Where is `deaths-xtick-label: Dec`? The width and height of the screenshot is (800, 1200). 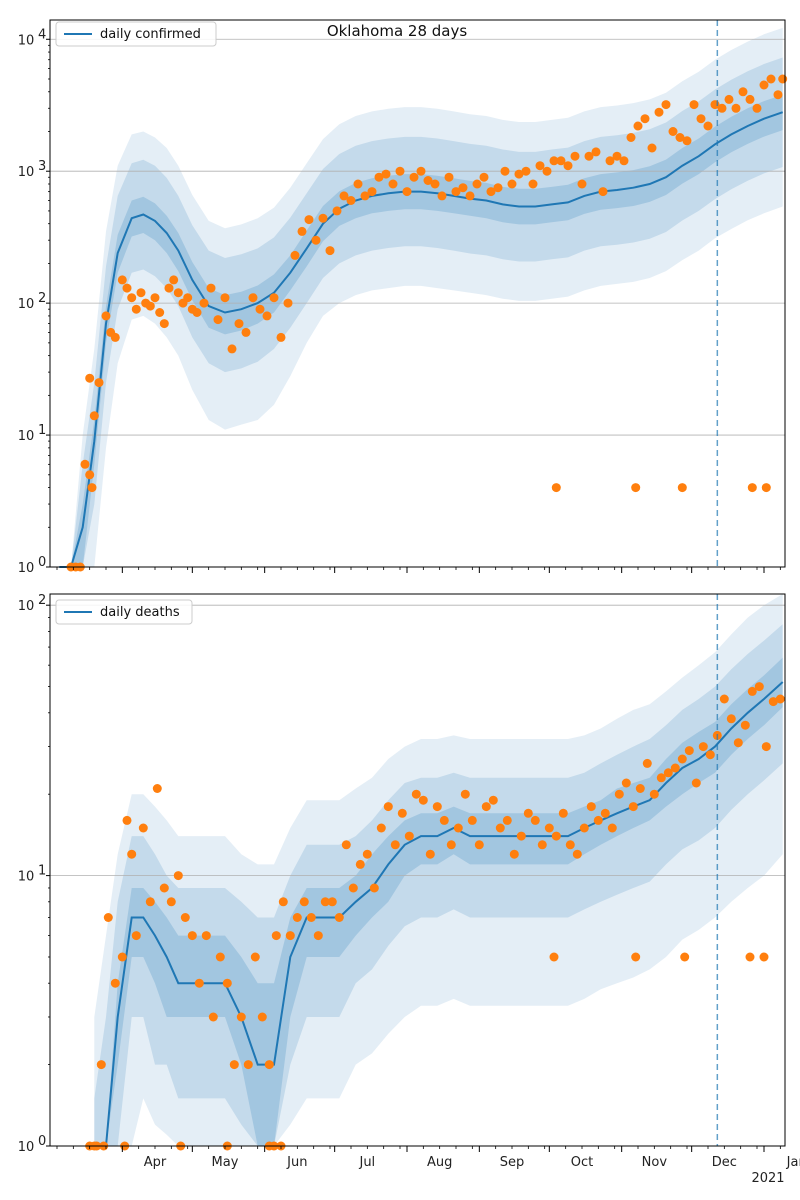
deaths-xtick-label: Dec is located at coordinates (724, 1162).